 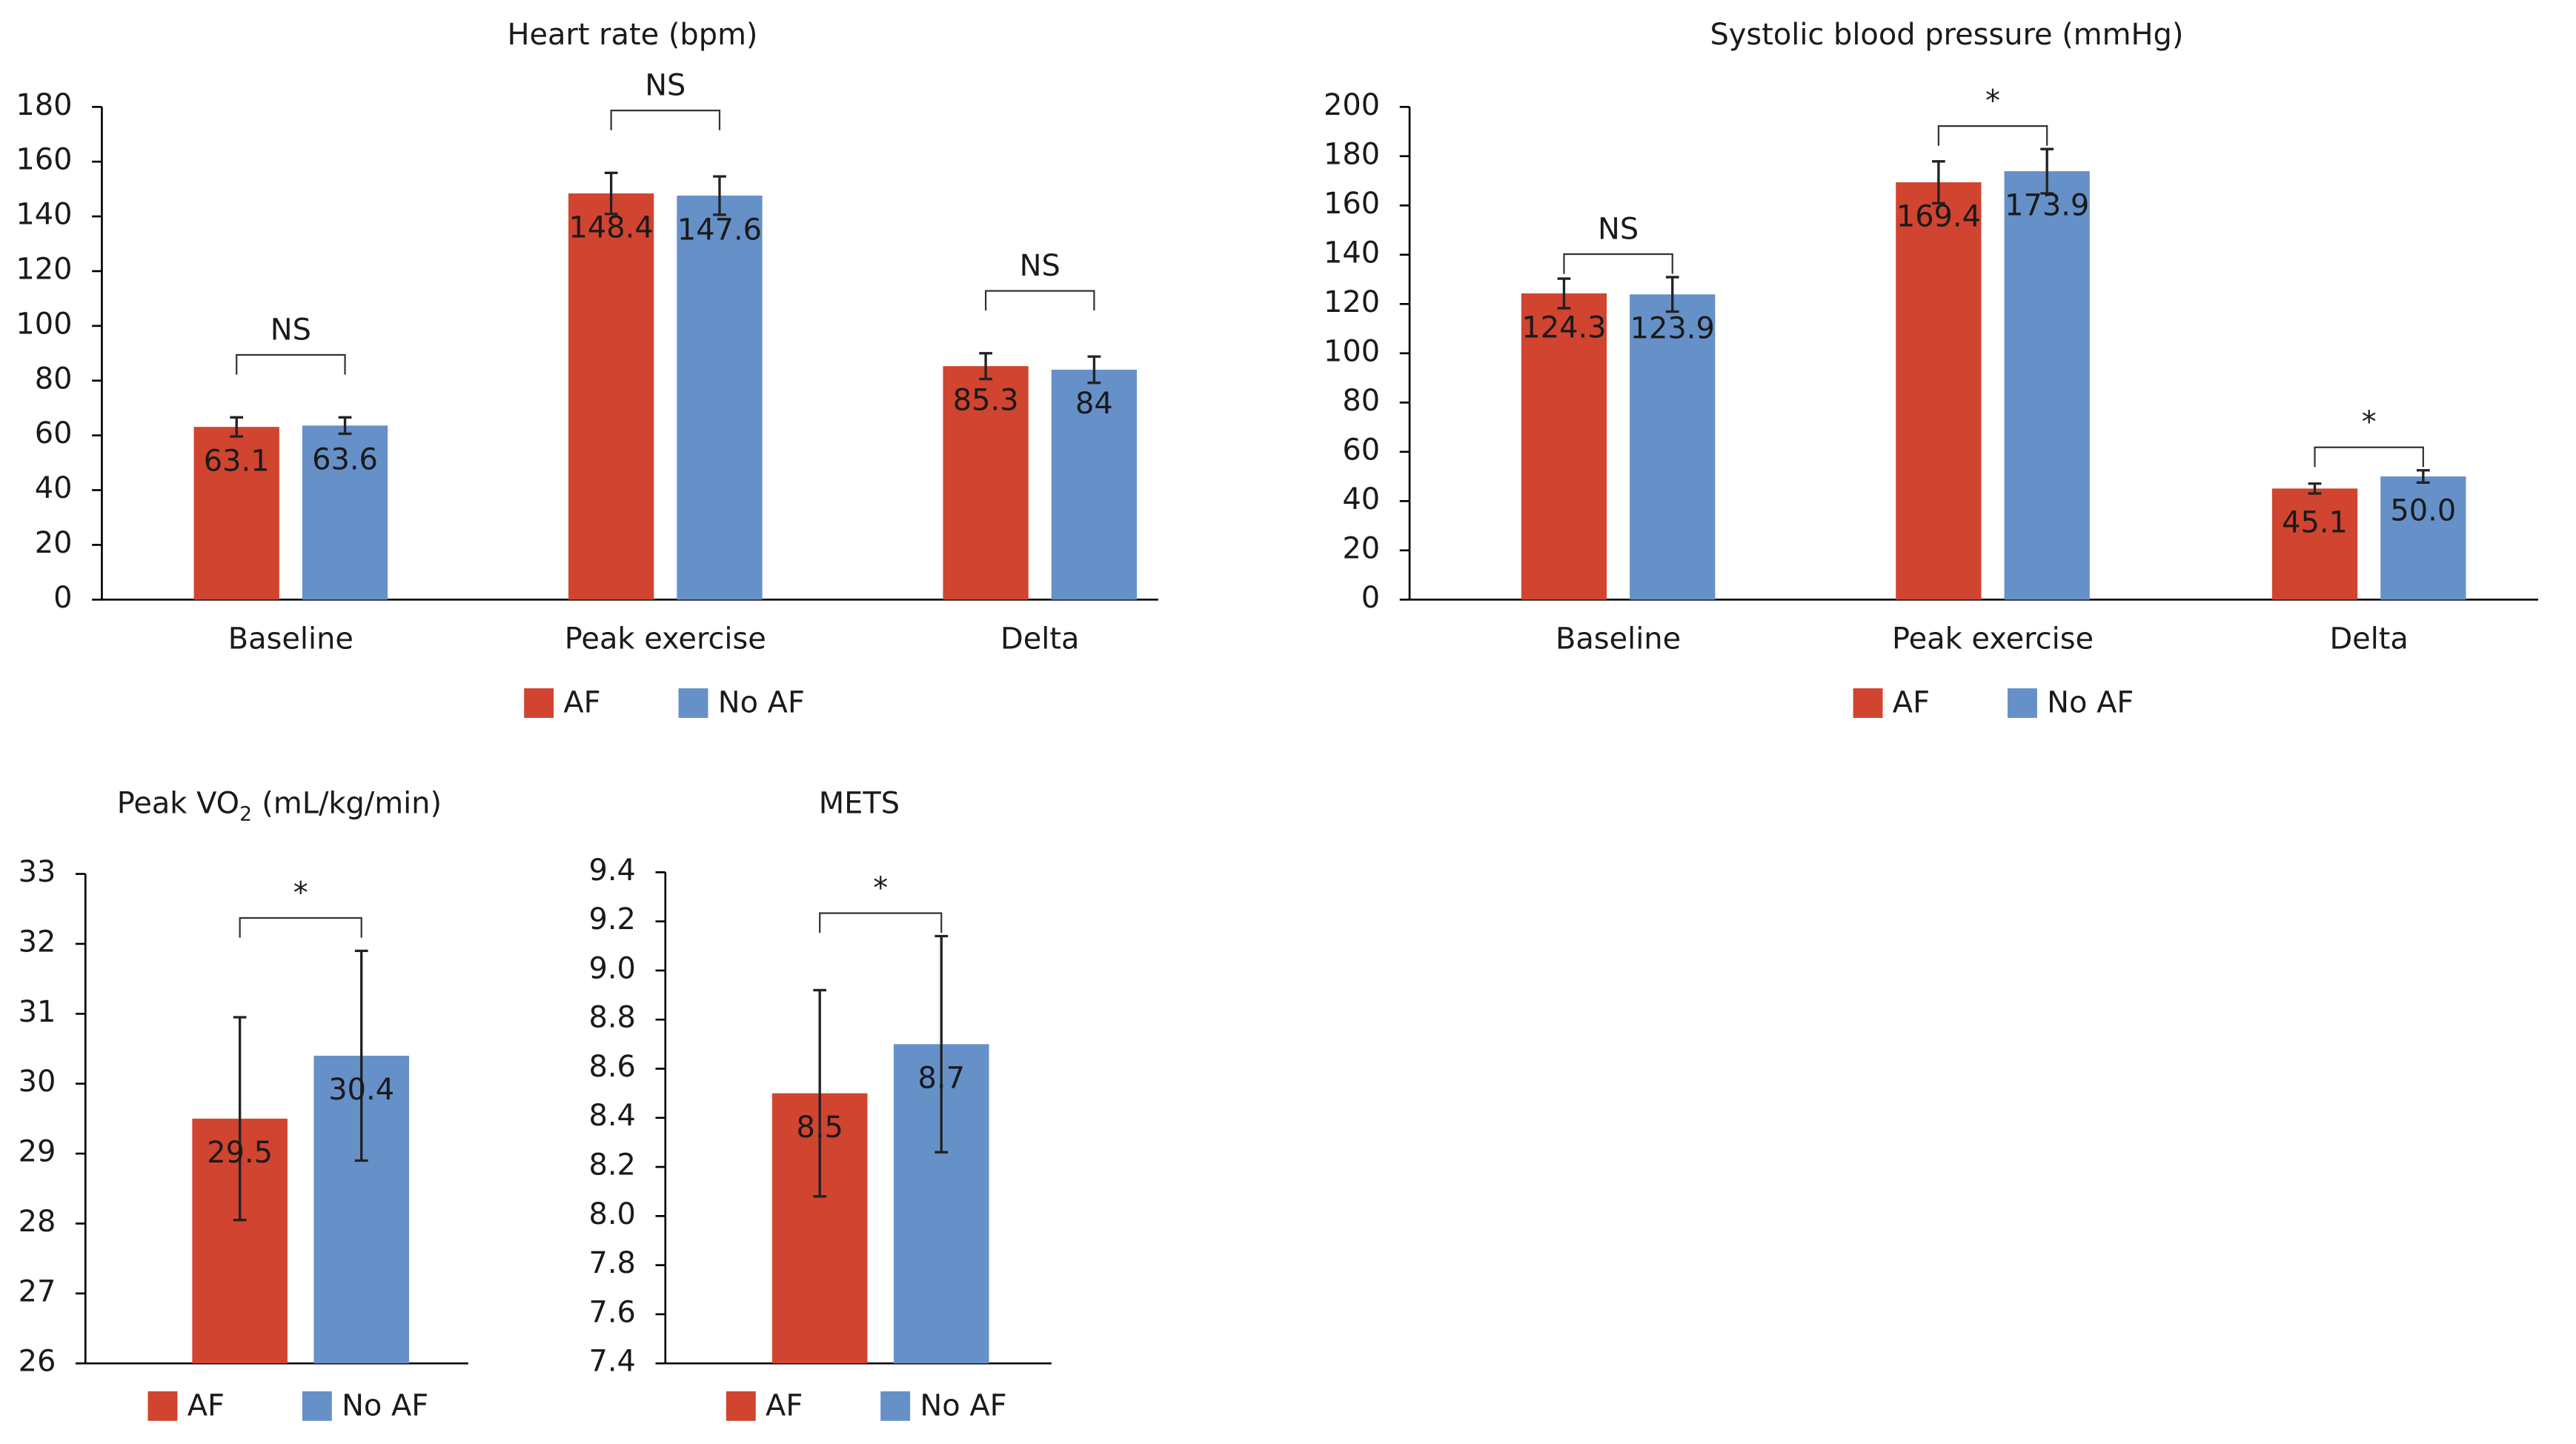 What do you see at coordinates (237, 461) in the screenshot?
I see `value-label: 63.1` at bounding box center [237, 461].